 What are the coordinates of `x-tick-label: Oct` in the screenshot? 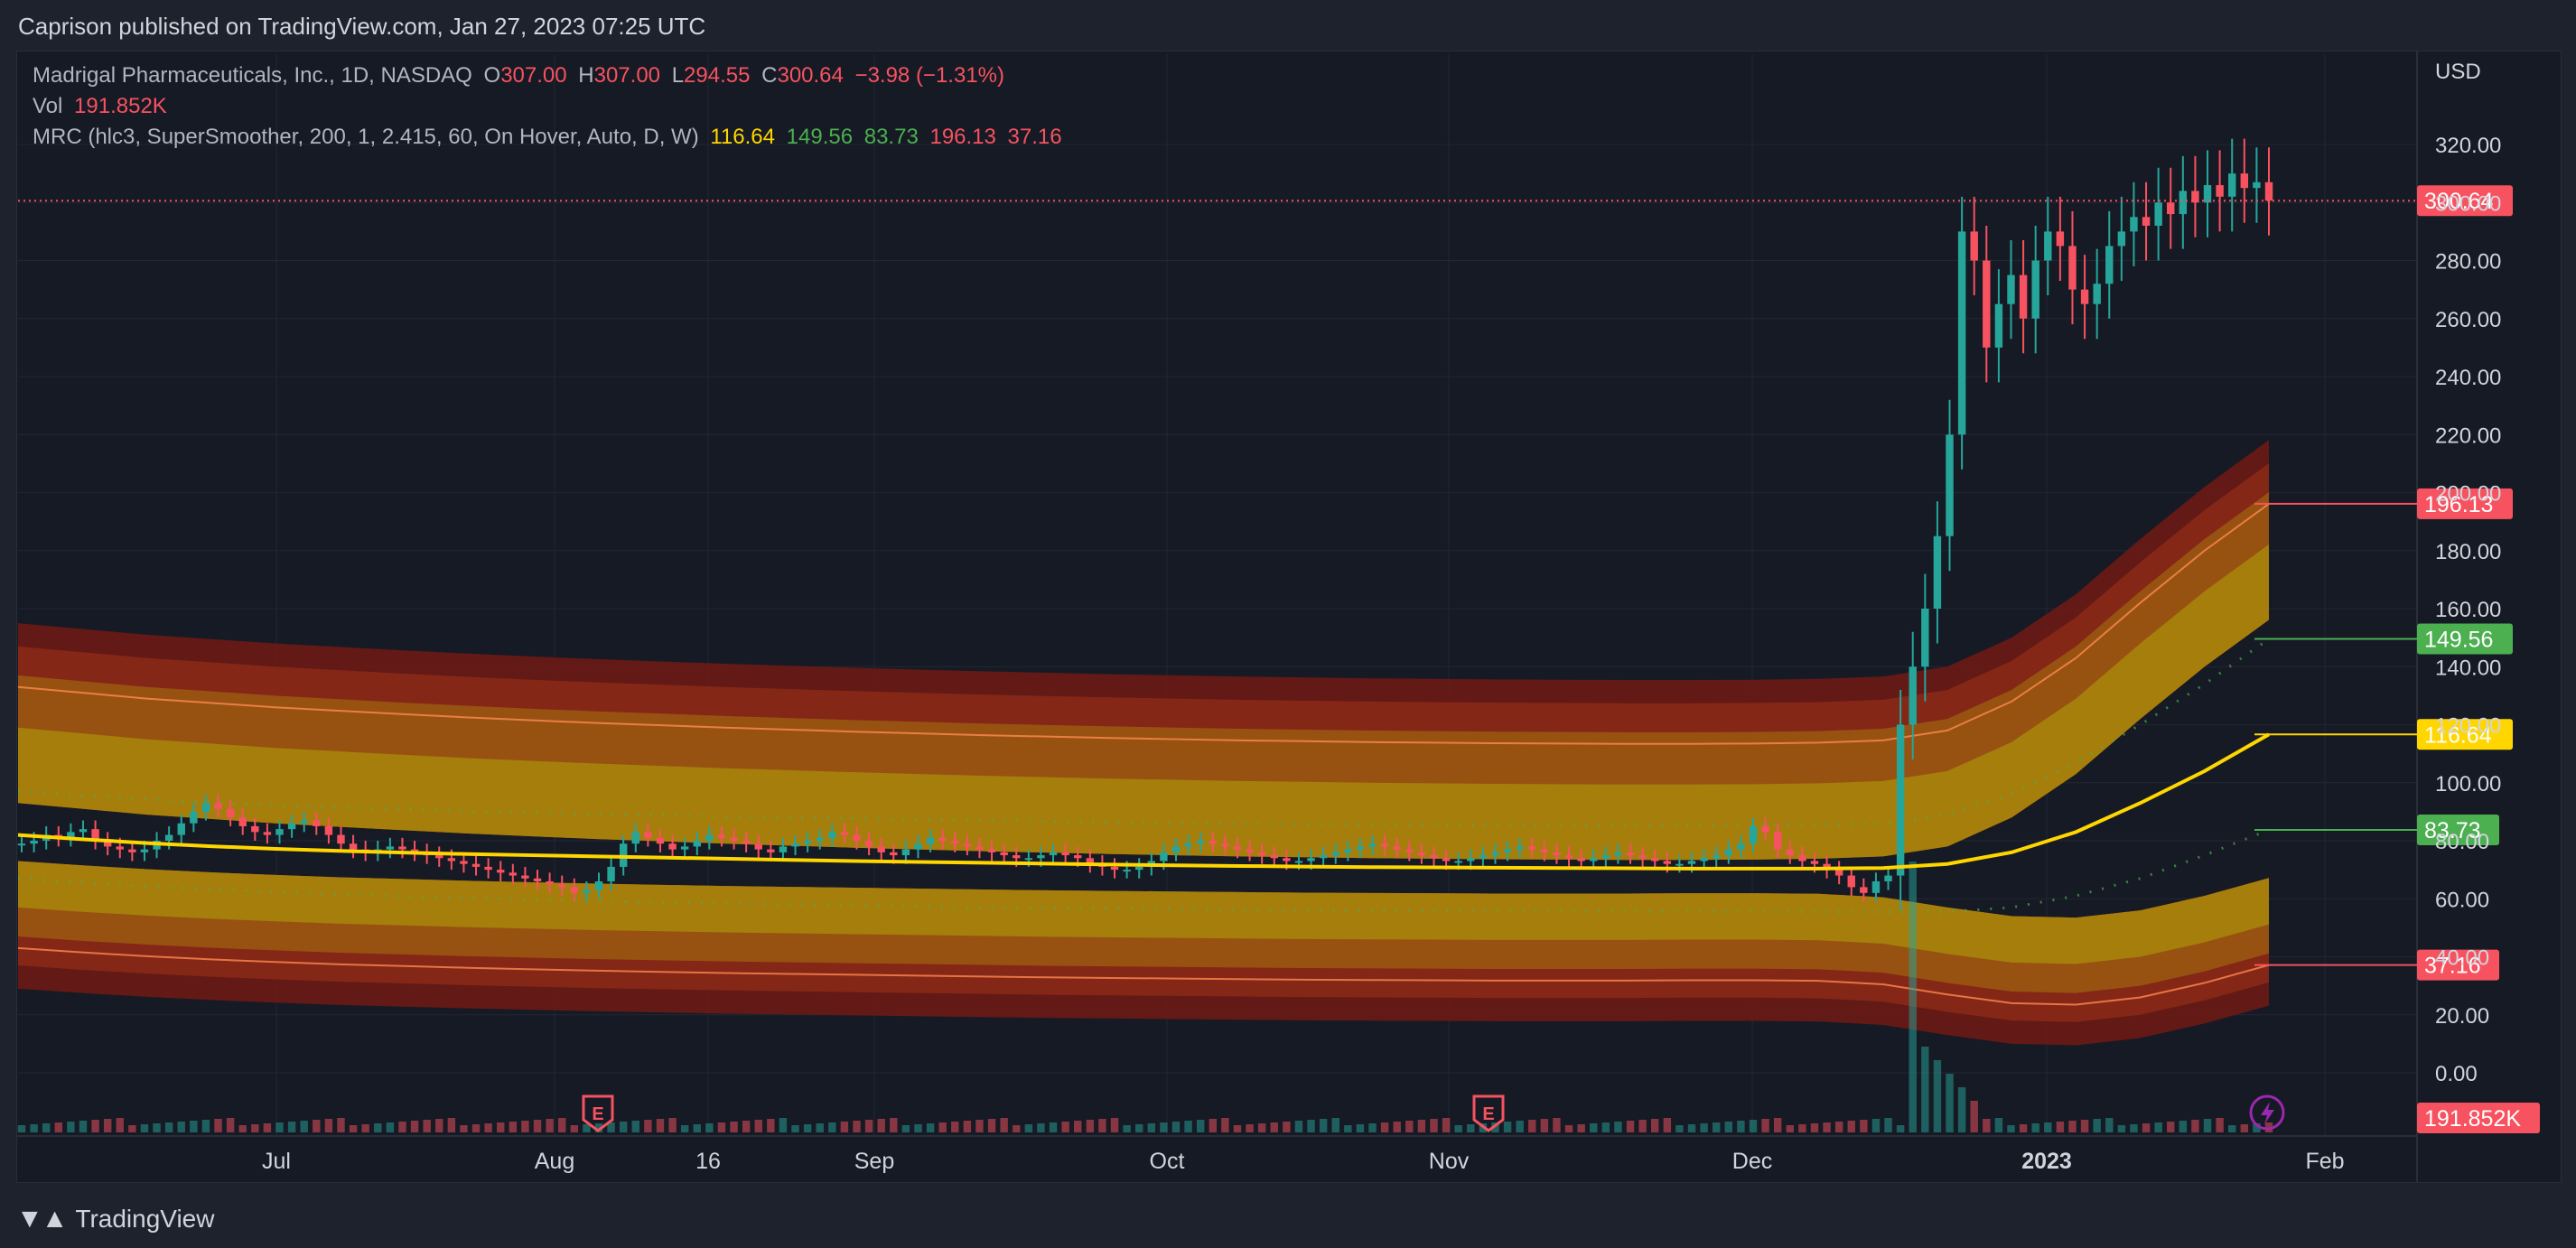 It's located at (1167, 1162).